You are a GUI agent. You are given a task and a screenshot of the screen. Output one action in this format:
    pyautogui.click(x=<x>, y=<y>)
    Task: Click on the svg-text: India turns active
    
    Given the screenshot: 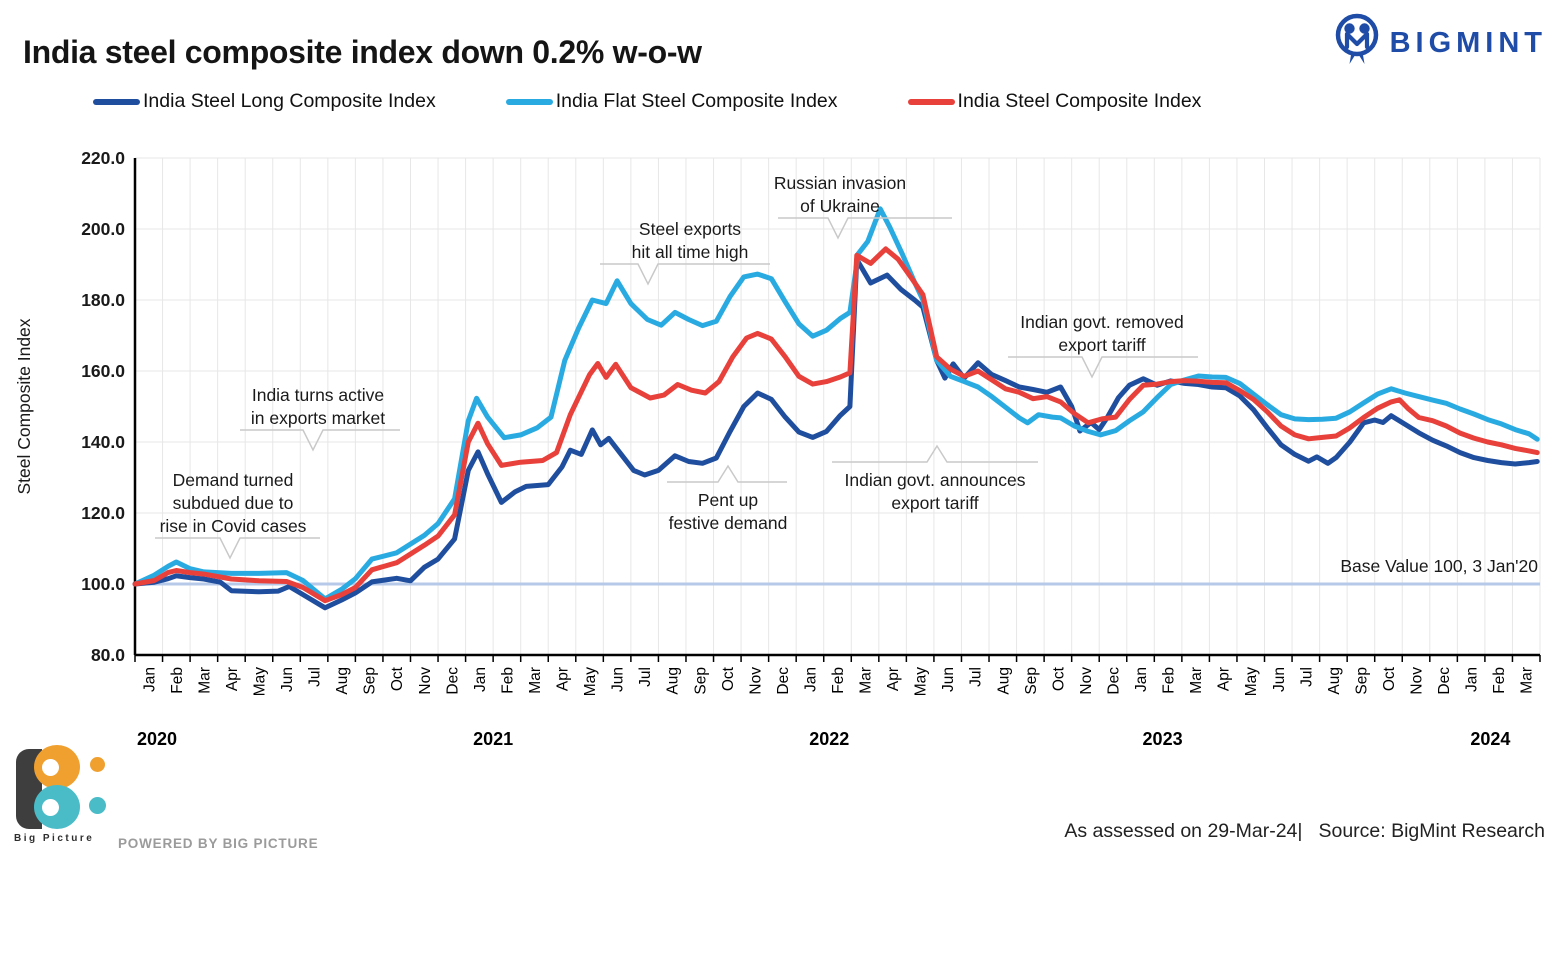 What is the action you would take?
    pyautogui.click(x=318, y=395)
    